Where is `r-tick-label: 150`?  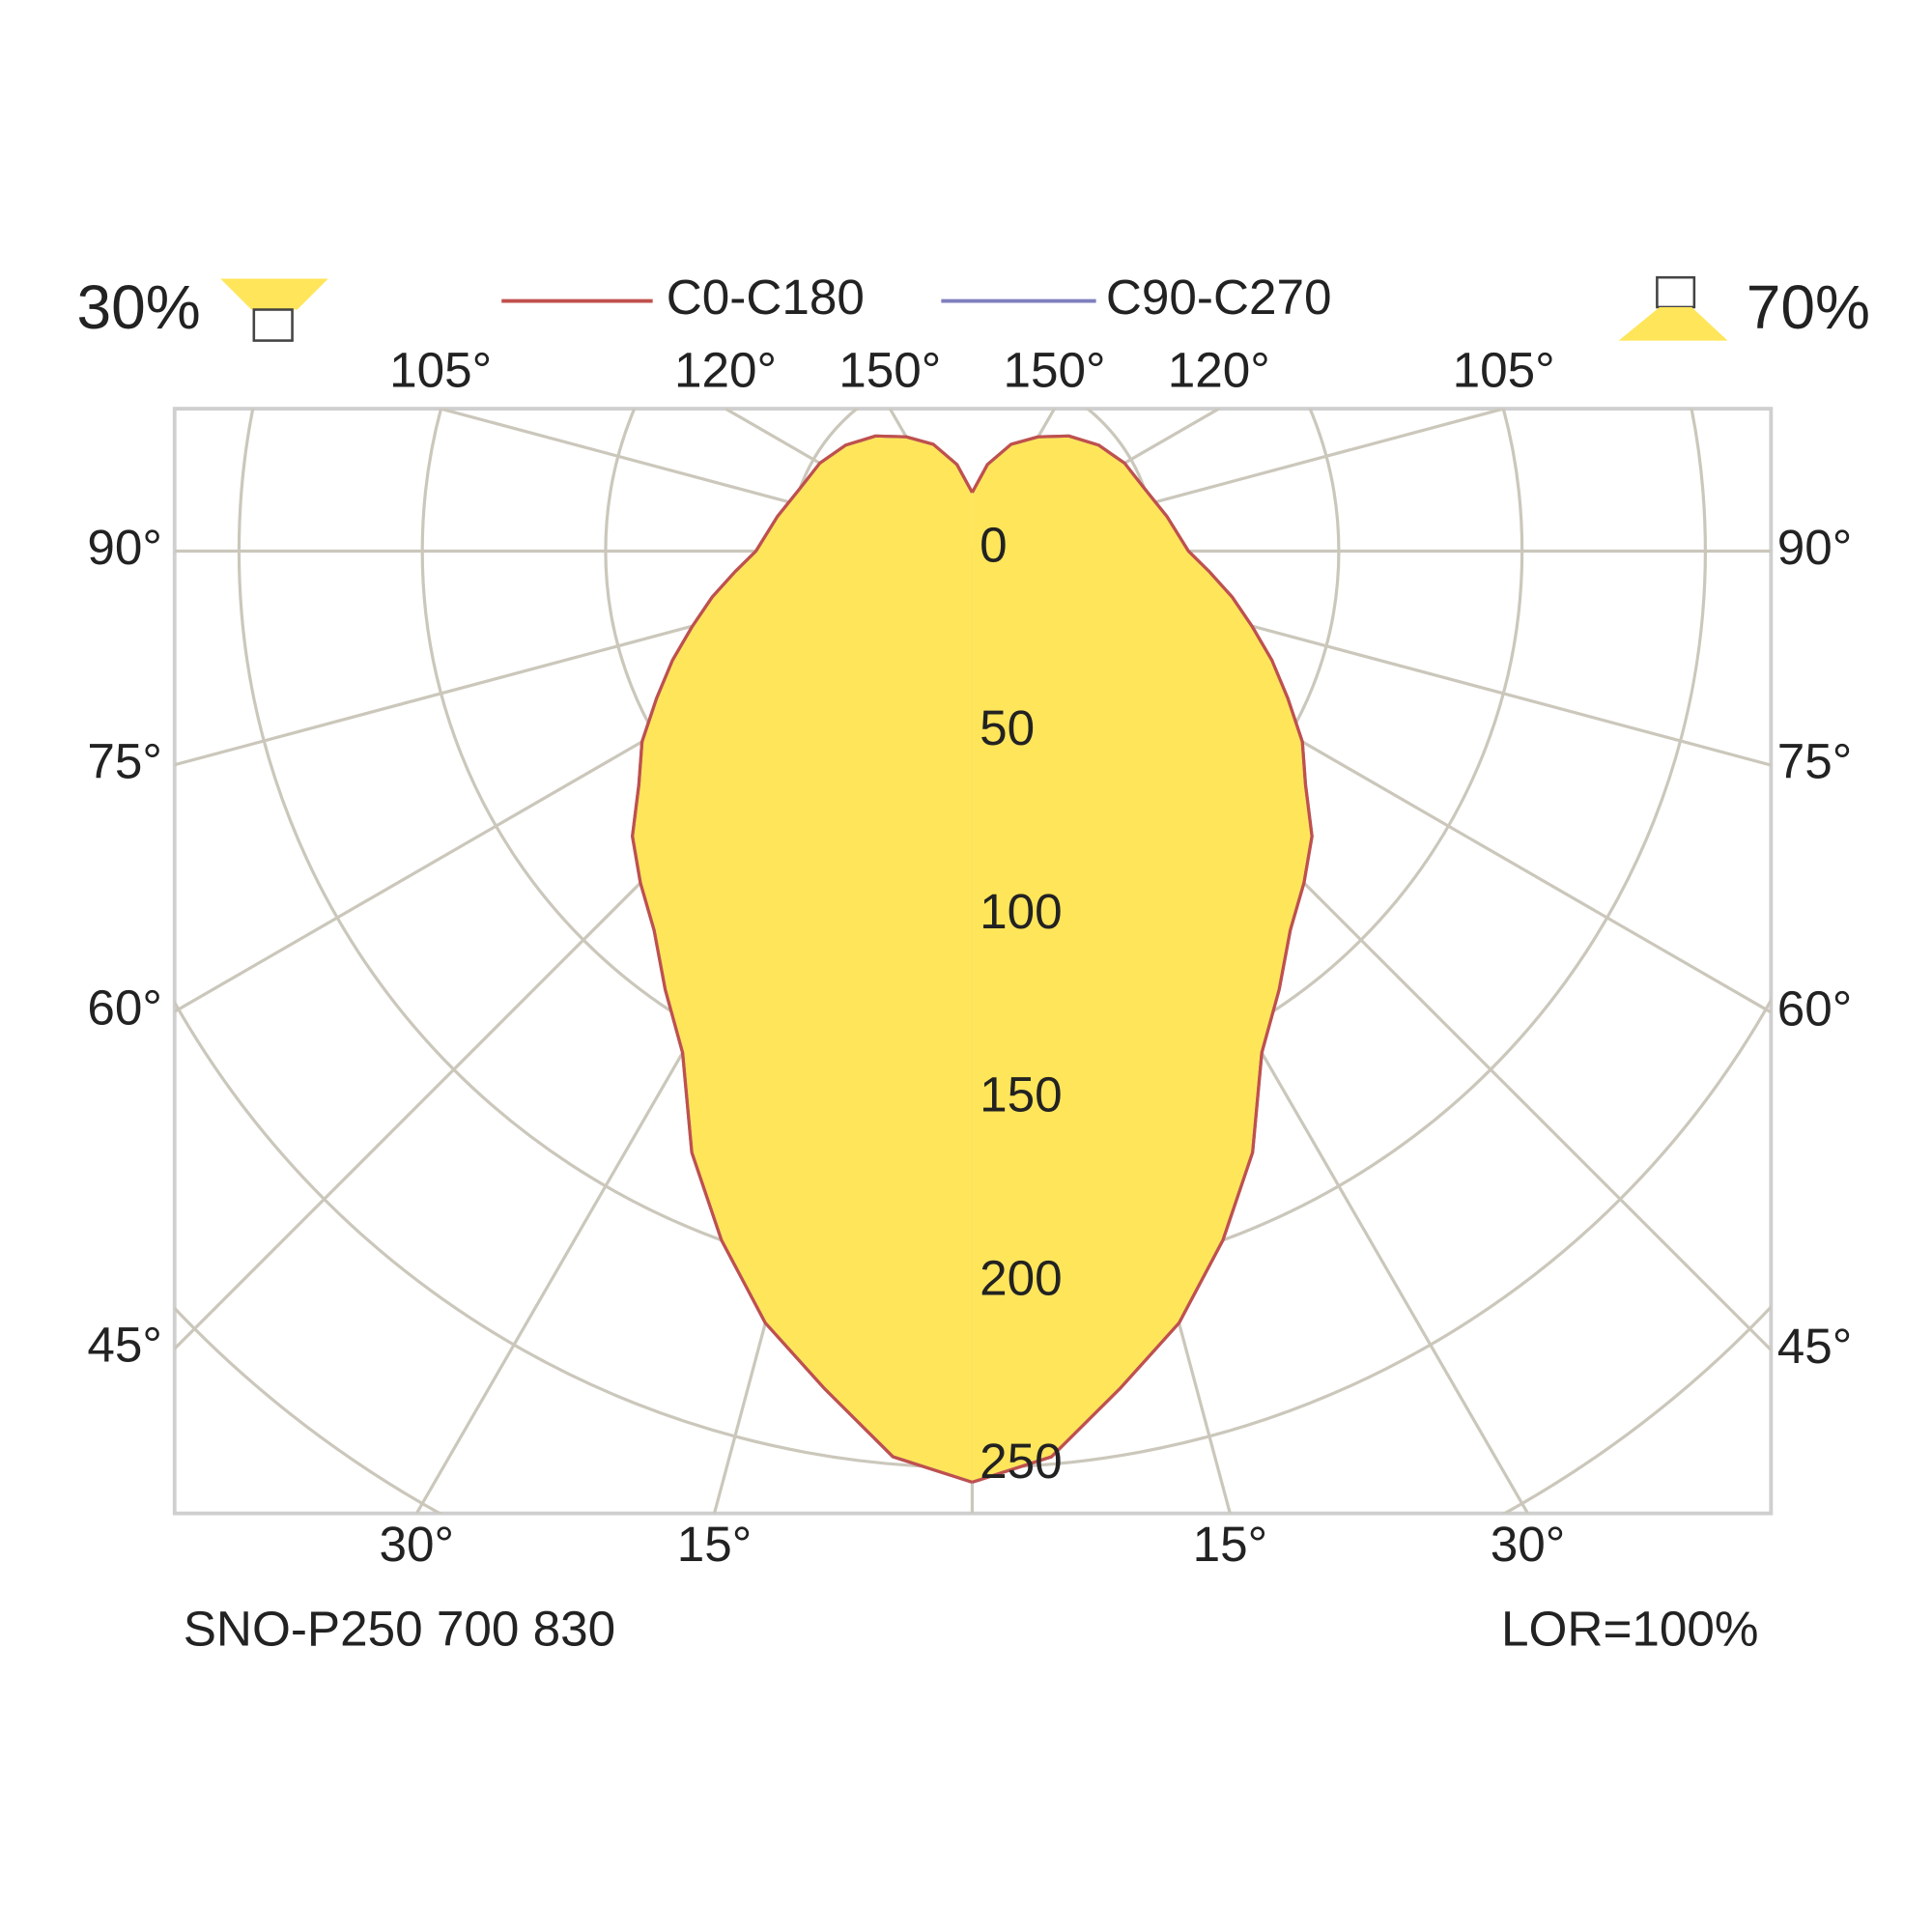 r-tick-label: 150 is located at coordinates (1021, 1094).